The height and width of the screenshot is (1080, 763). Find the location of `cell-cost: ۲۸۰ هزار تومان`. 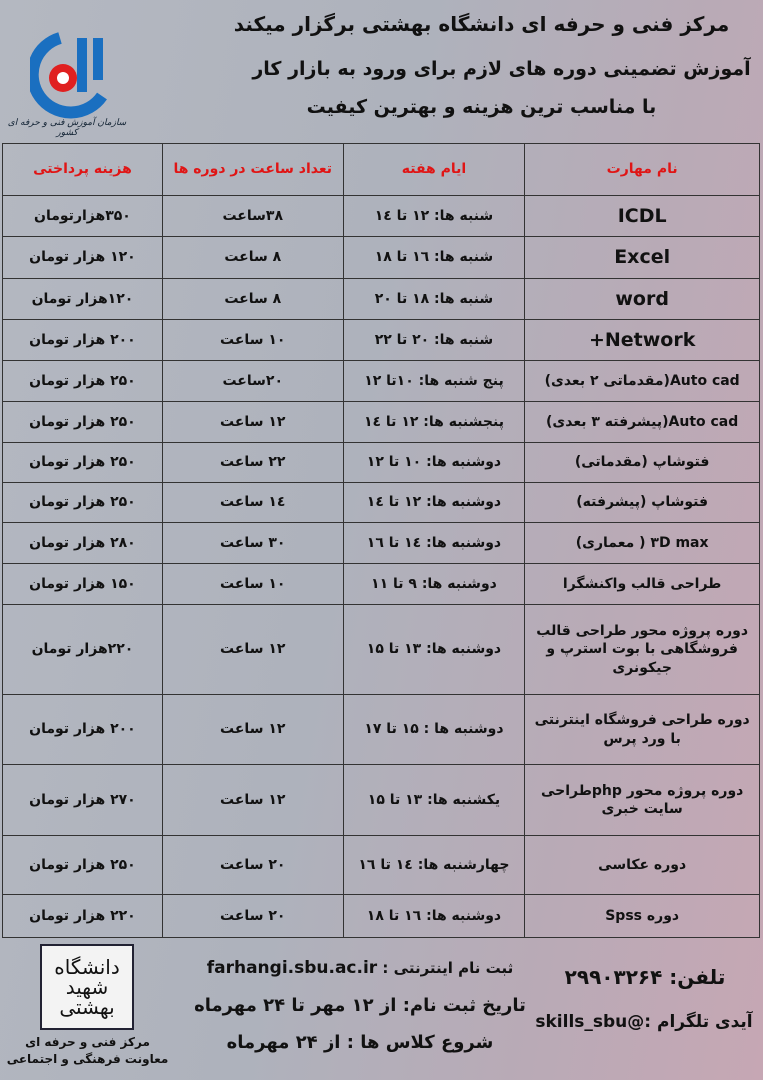

cell-cost: ۲۸۰ هزار تومان is located at coordinates (82, 543).